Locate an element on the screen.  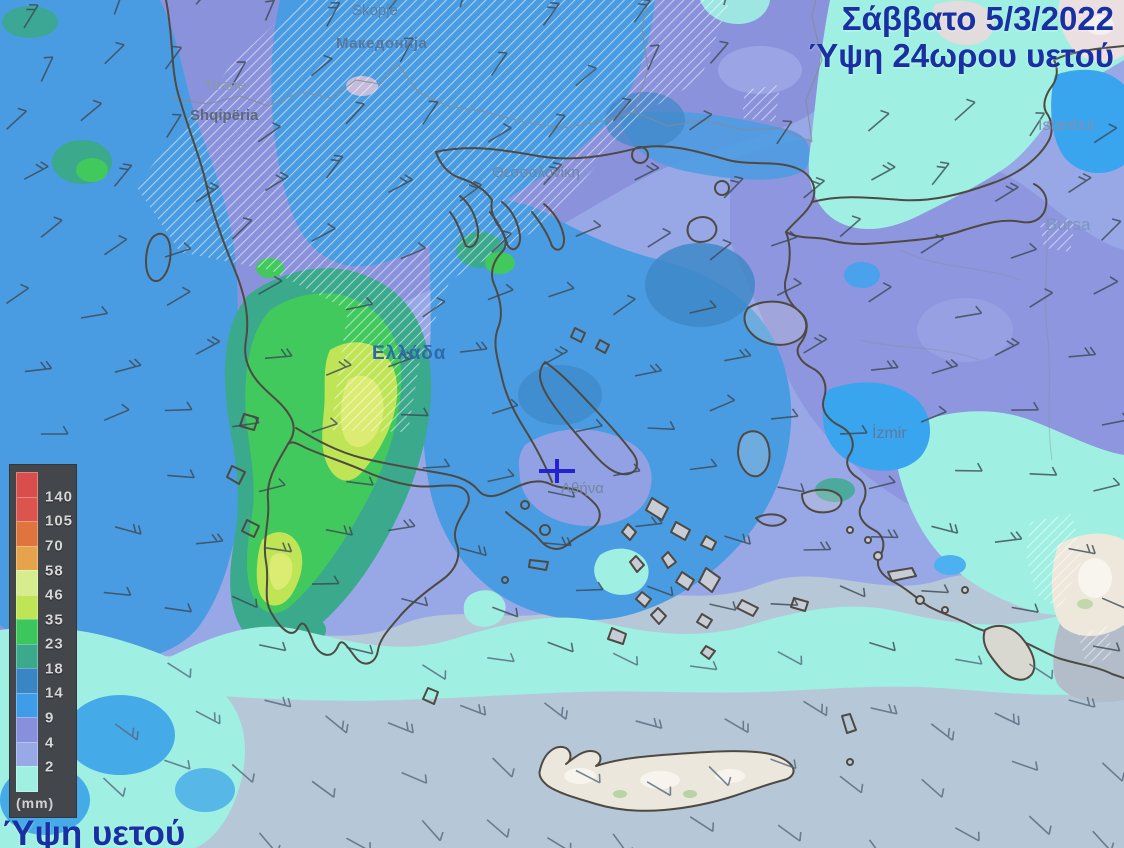
crete-terrain is located at coordinates (654, 783).